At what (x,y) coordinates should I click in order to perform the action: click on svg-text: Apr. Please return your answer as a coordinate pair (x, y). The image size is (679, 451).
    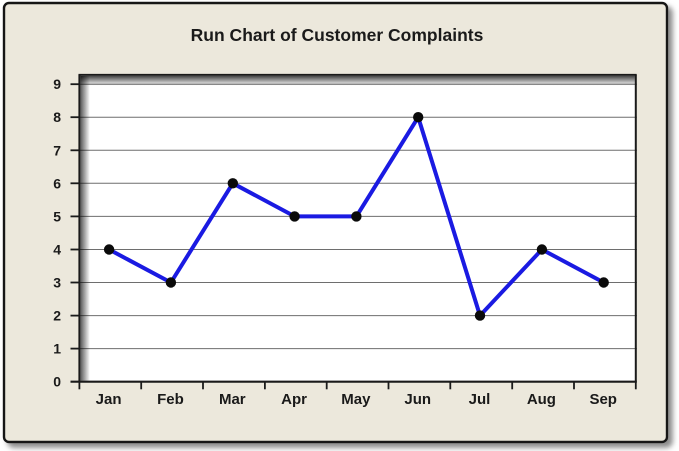
    Looking at the image, I should click on (294, 399).